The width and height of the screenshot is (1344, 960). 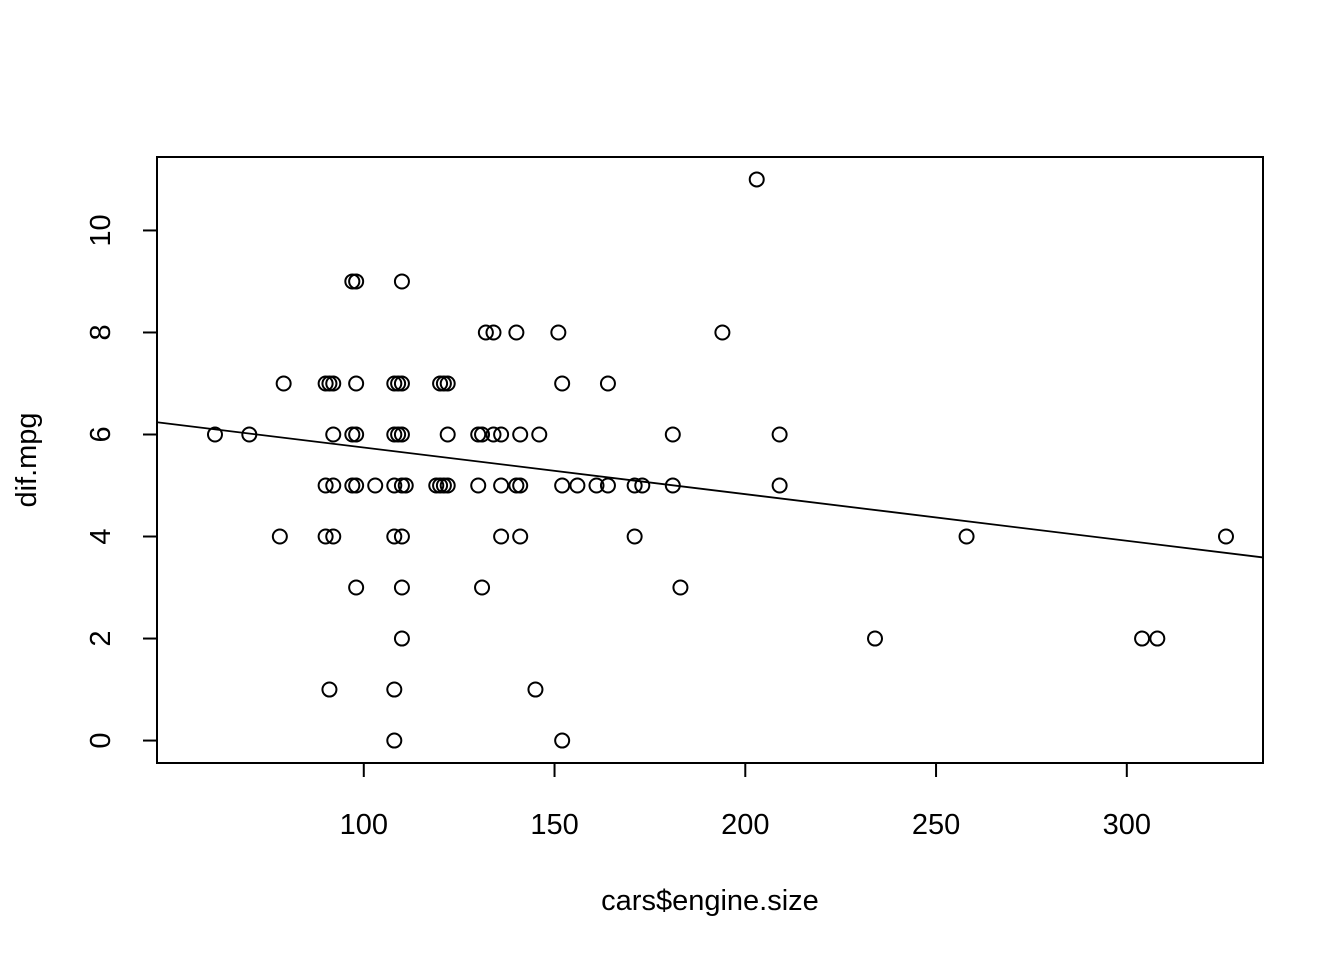 I want to click on y-tick-label: 8, so click(x=101, y=332).